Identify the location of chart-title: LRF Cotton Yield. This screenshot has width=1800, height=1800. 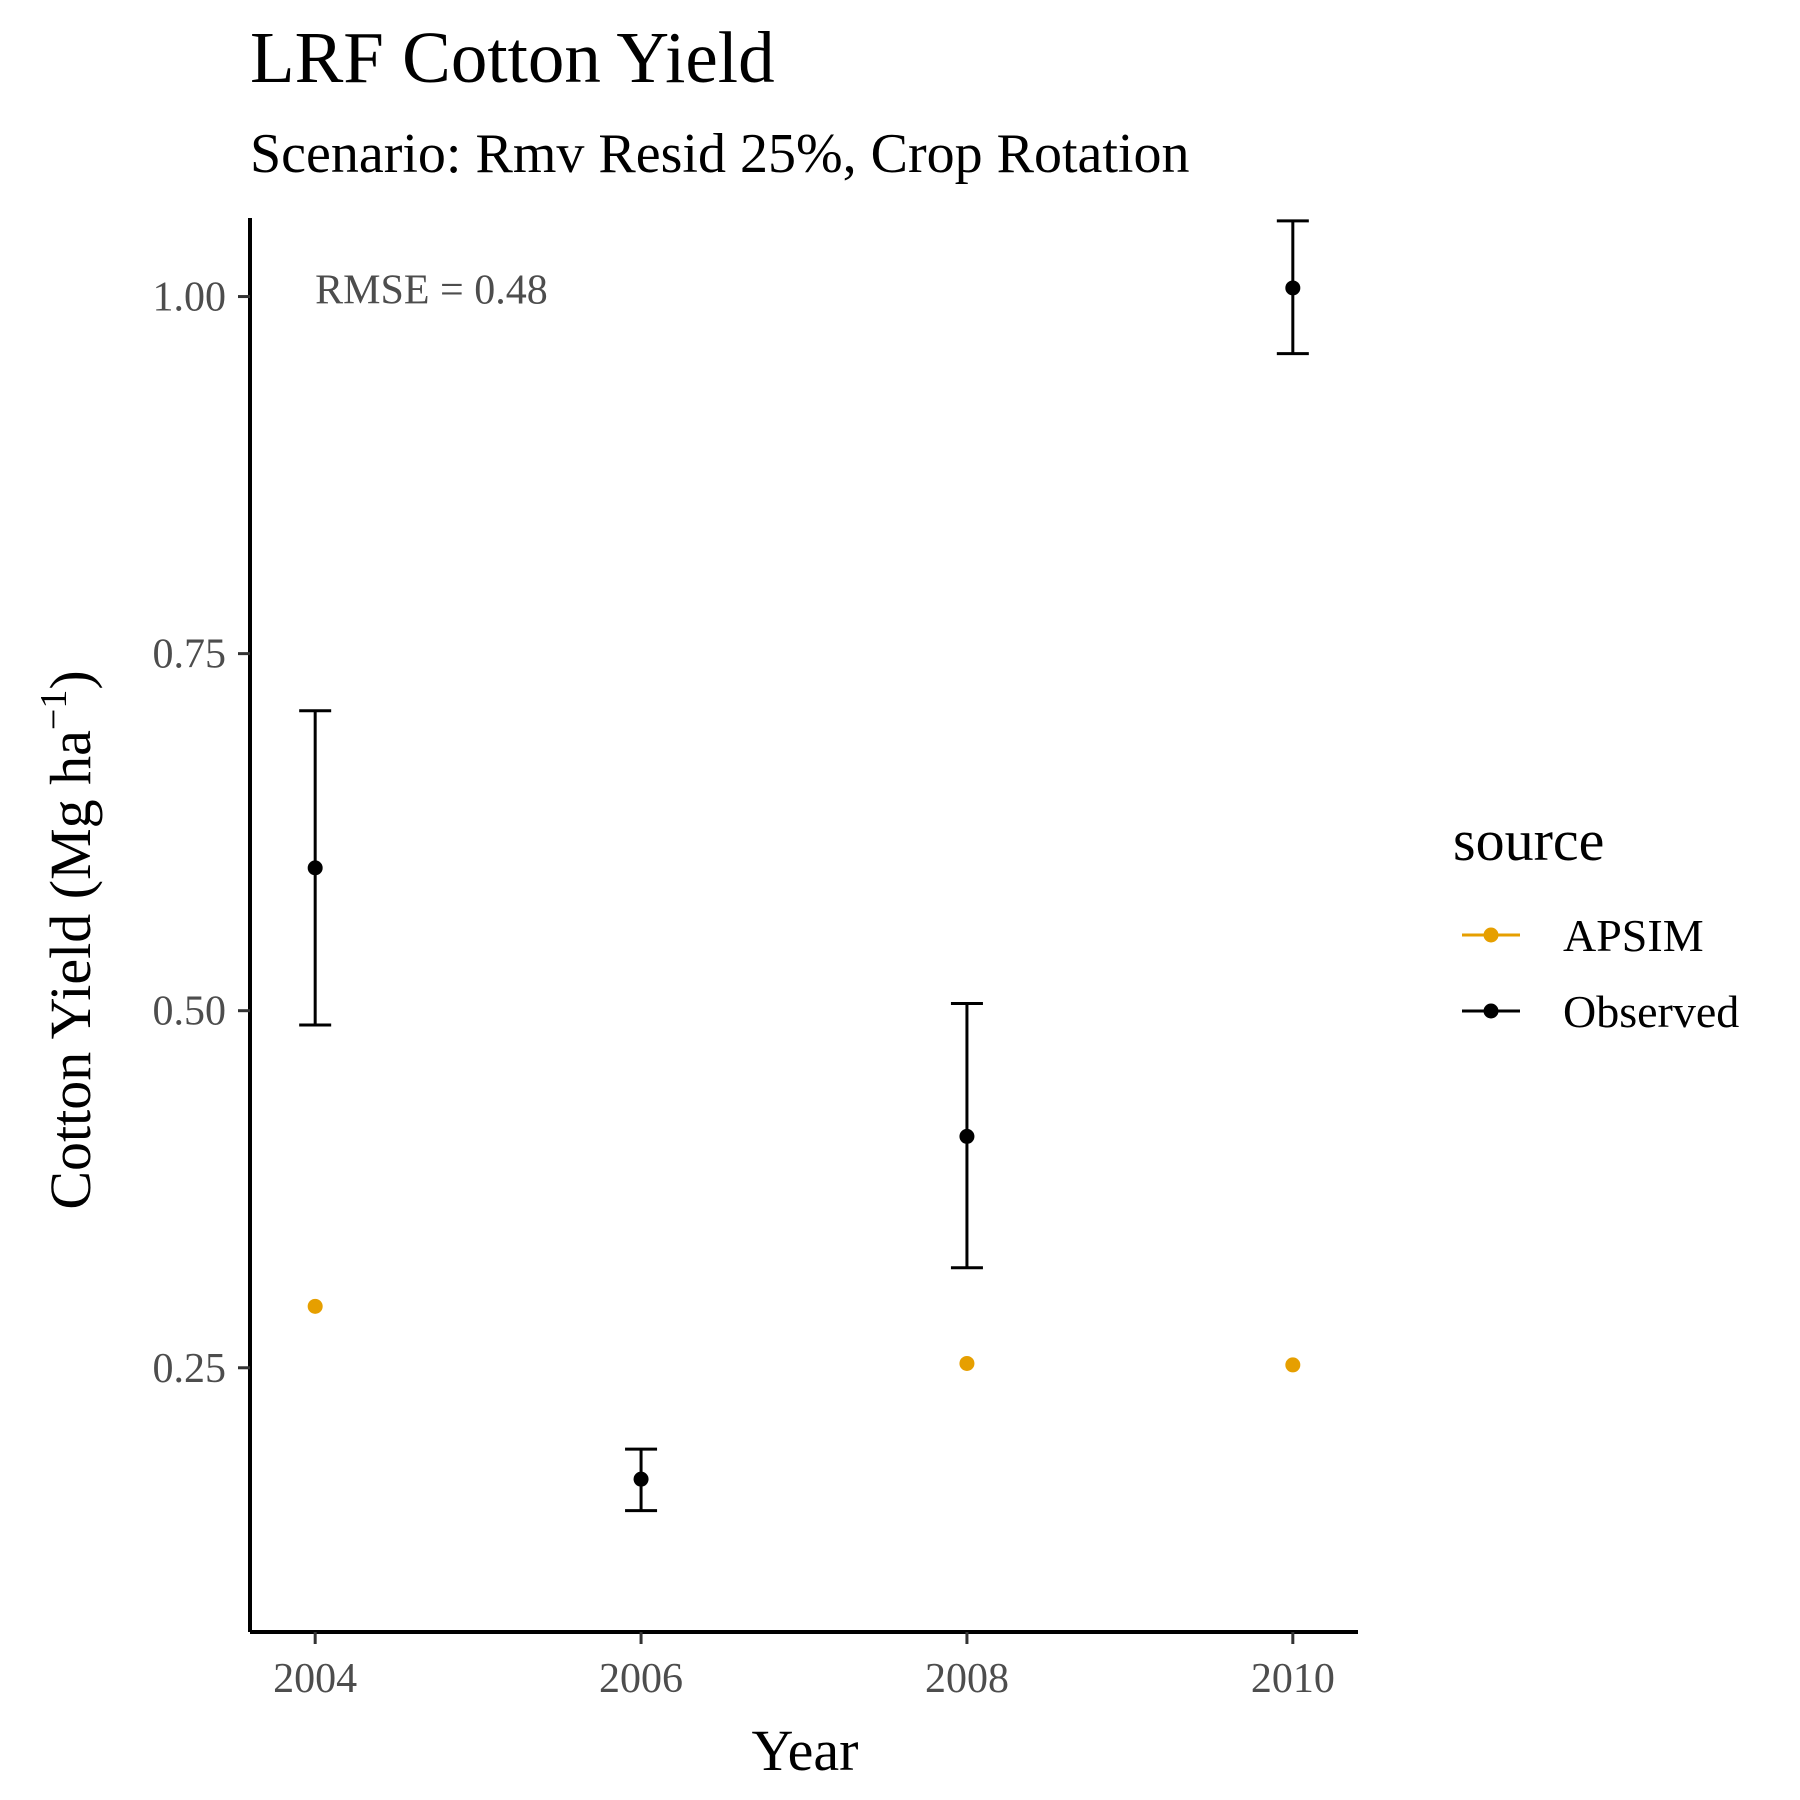
(512, 57).